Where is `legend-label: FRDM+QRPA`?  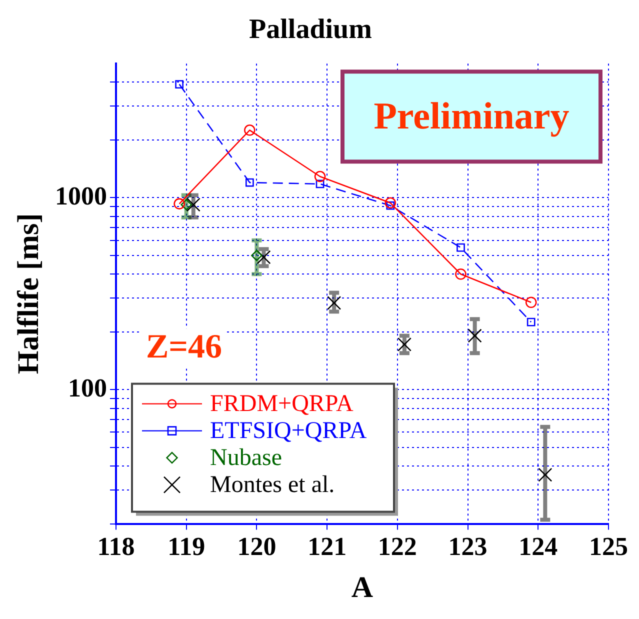
legend-label: FRDM+QRPA is located at coordinates (282, 404).